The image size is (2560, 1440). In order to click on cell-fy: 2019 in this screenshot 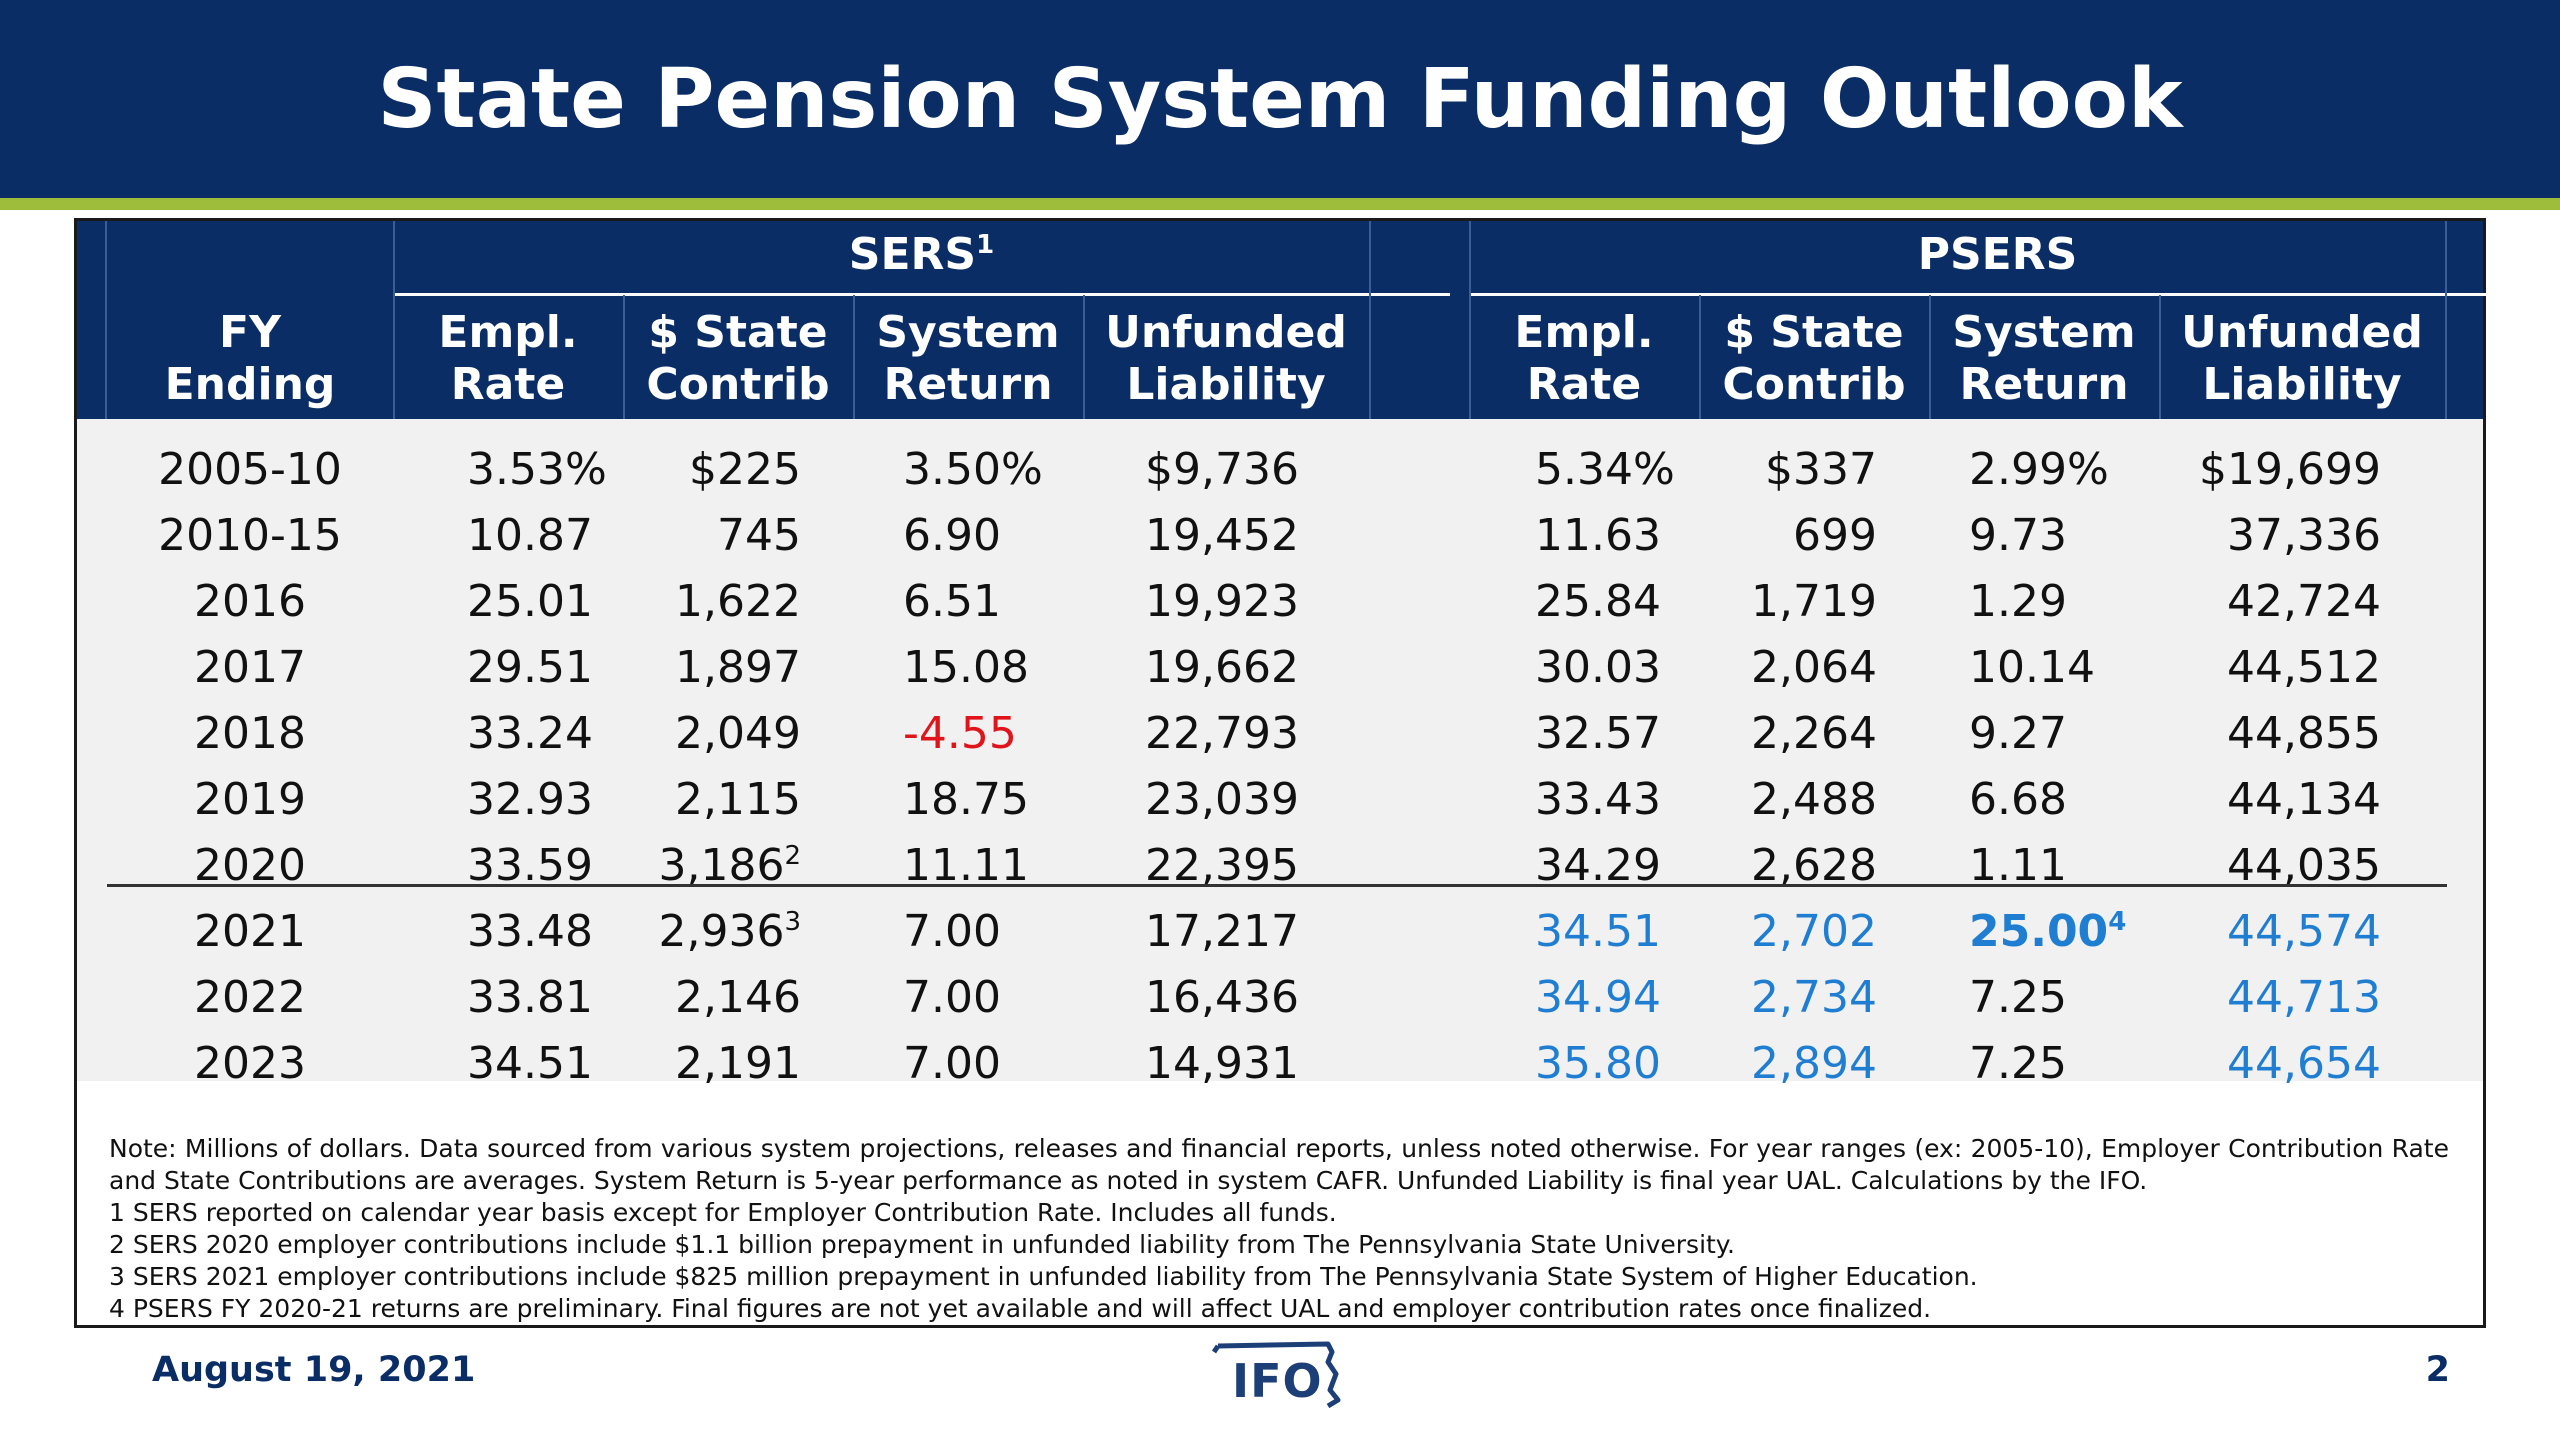, I will do `click(250, 799)`.